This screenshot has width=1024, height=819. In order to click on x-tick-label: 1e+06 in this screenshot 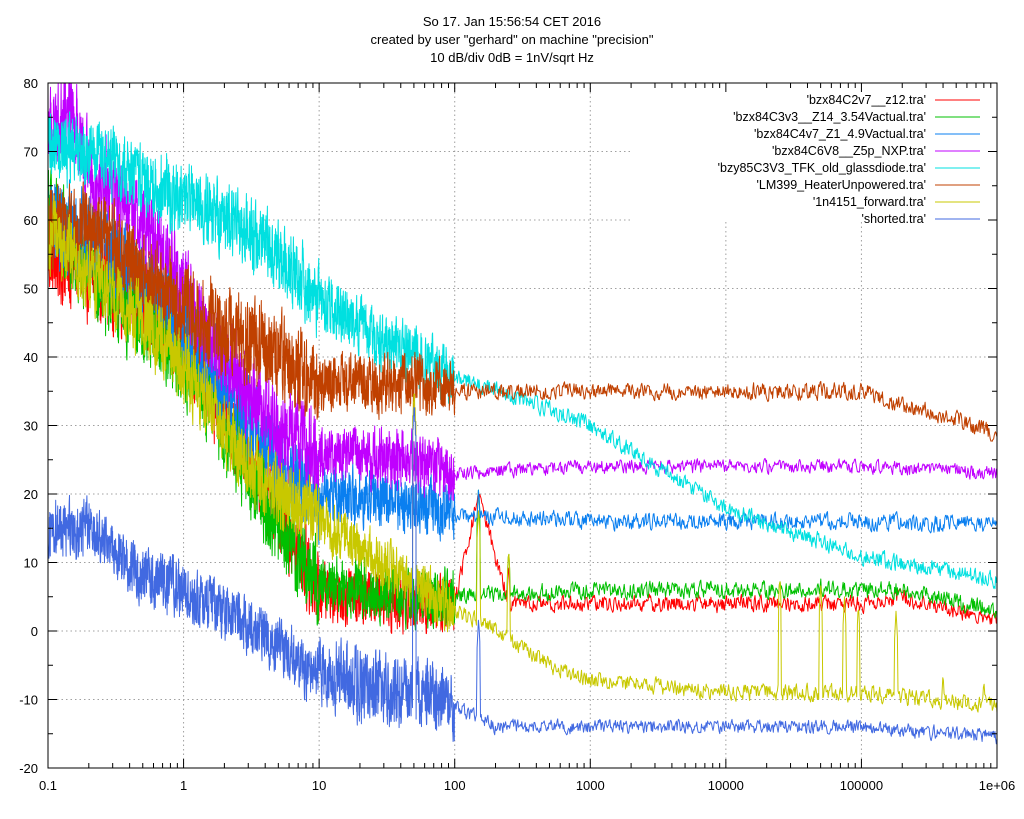, I will do `click(997, 785)`.